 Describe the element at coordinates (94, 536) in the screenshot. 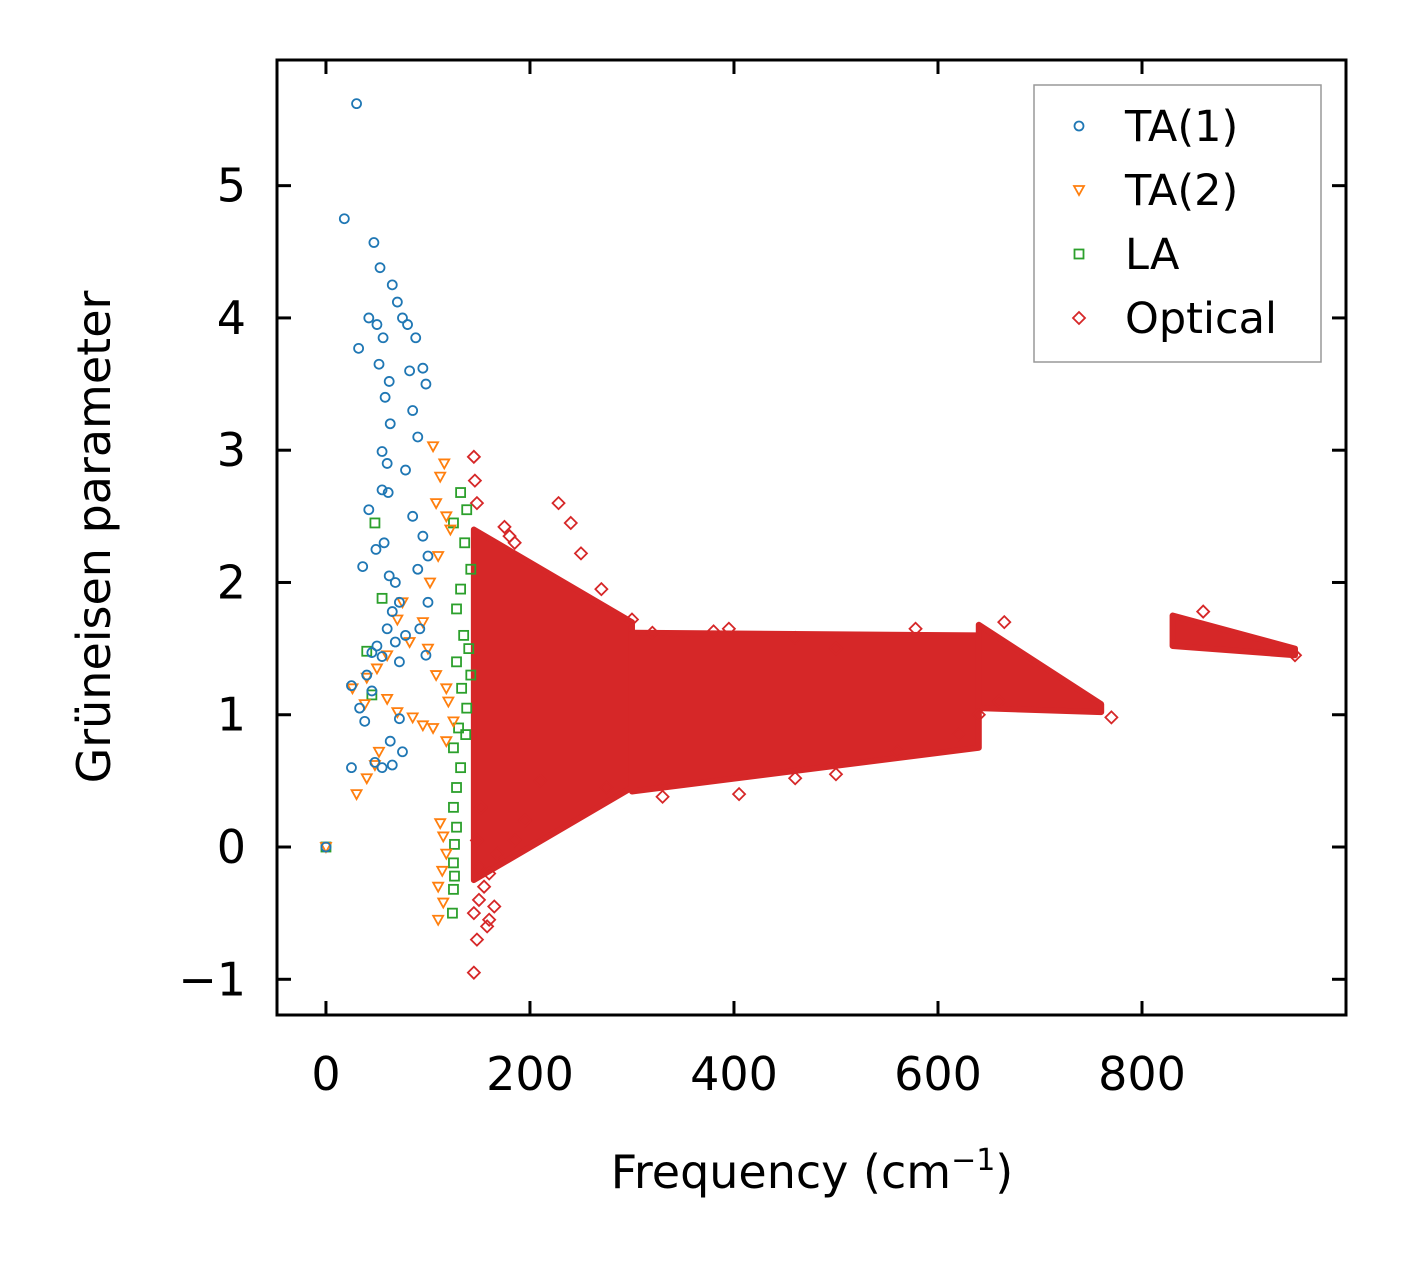

I see `y-axis-label: Grüneisen parameter` at that location.